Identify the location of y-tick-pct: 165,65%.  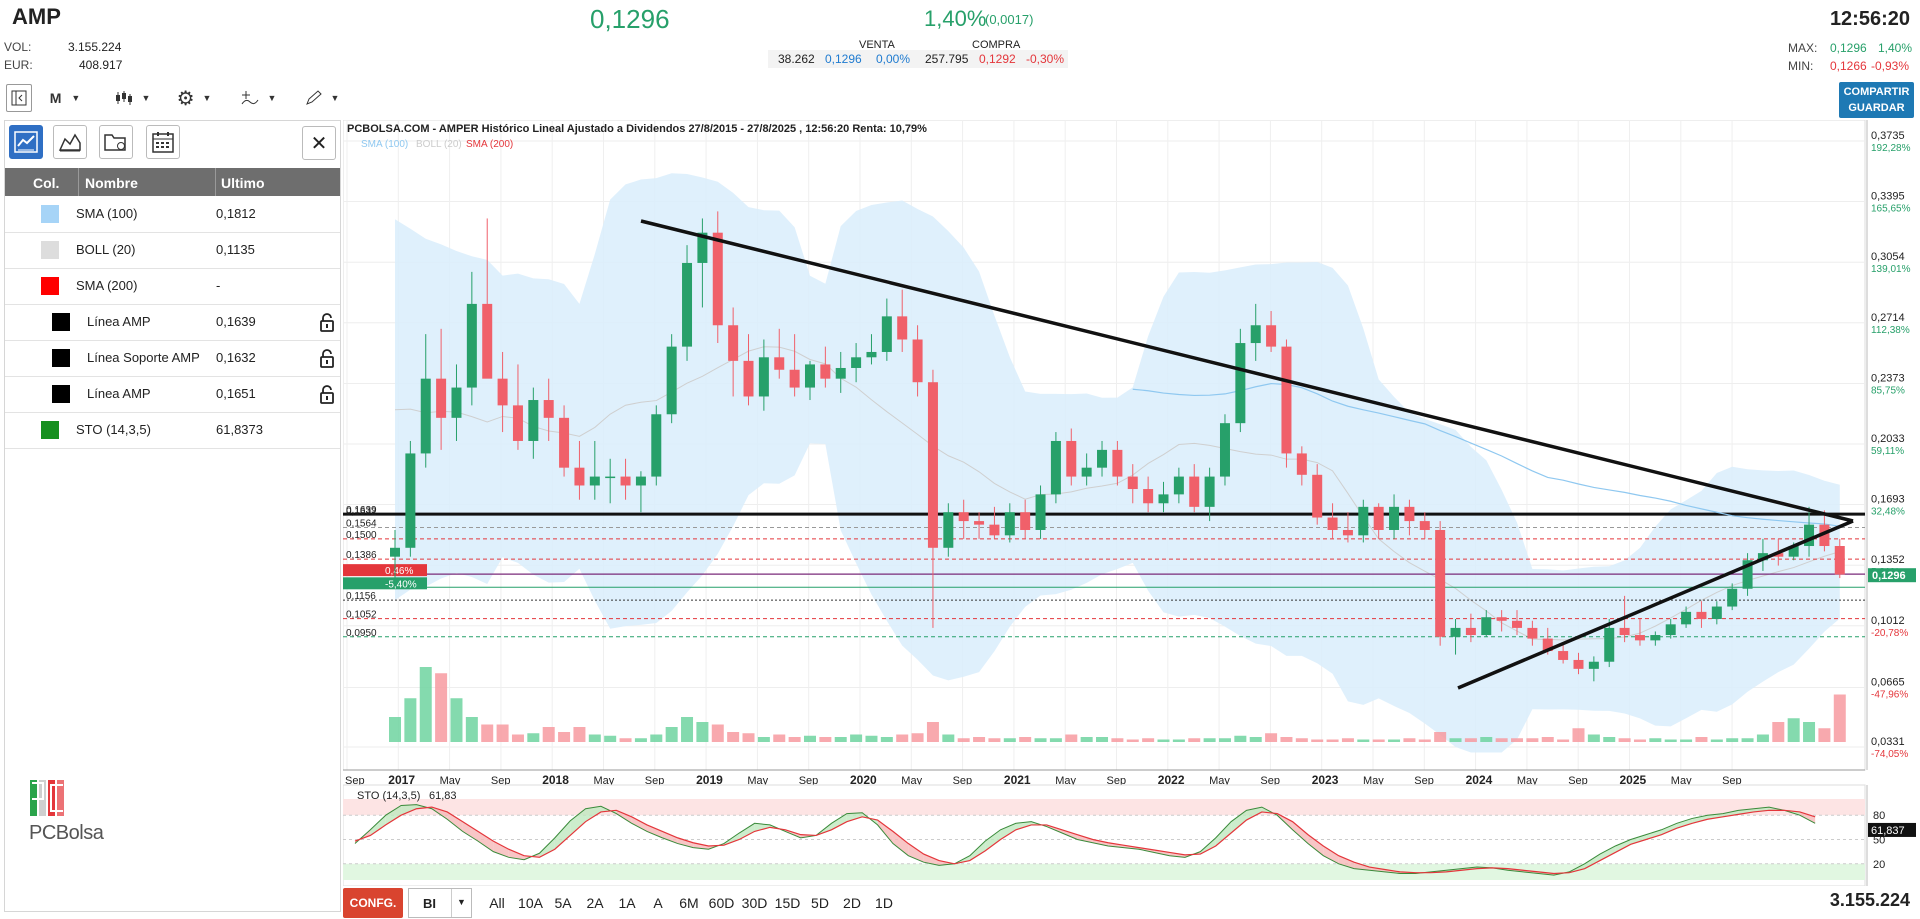
(1891, 209).